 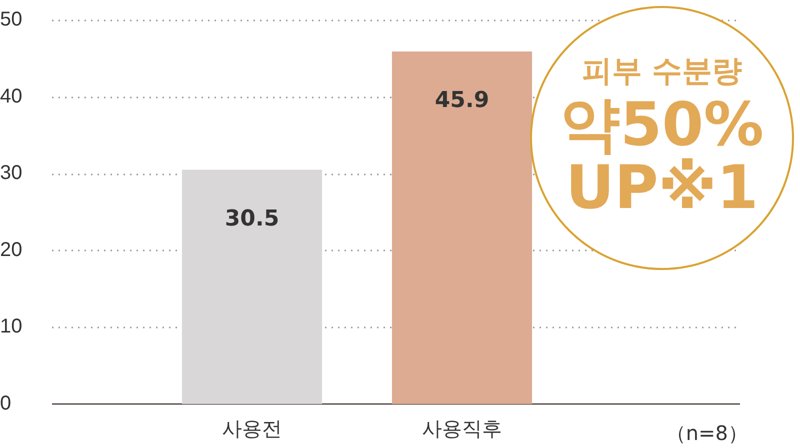 What do you see at coordinates (252, 219) in the screenshot?
I see `data-label: 30.5` at bounding box center [252, 219].